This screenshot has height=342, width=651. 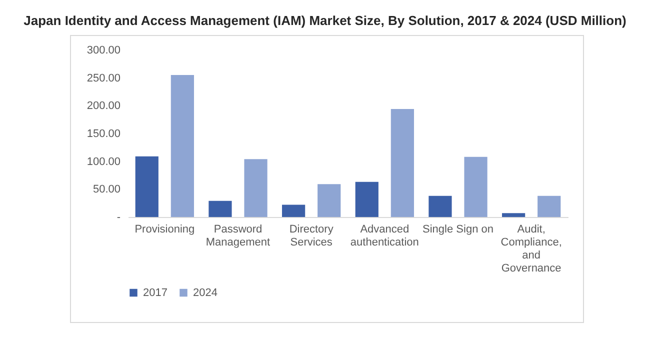 I want to click on x-tick-label: Single Sign on, so click(x=458, y=230).